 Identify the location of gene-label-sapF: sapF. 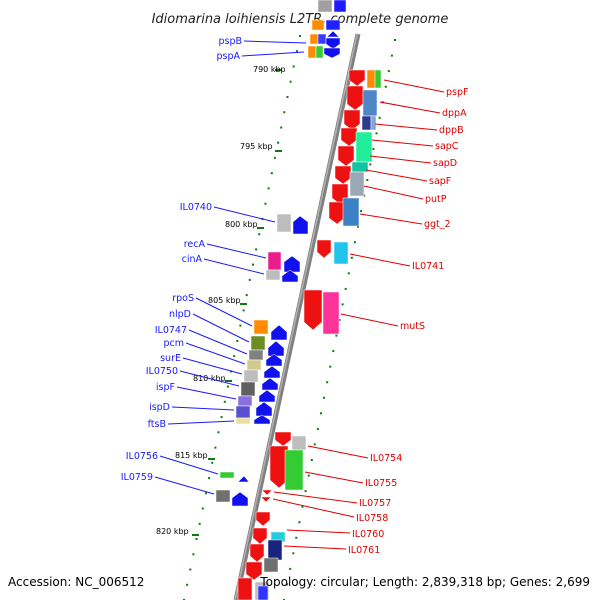
(440, 181).